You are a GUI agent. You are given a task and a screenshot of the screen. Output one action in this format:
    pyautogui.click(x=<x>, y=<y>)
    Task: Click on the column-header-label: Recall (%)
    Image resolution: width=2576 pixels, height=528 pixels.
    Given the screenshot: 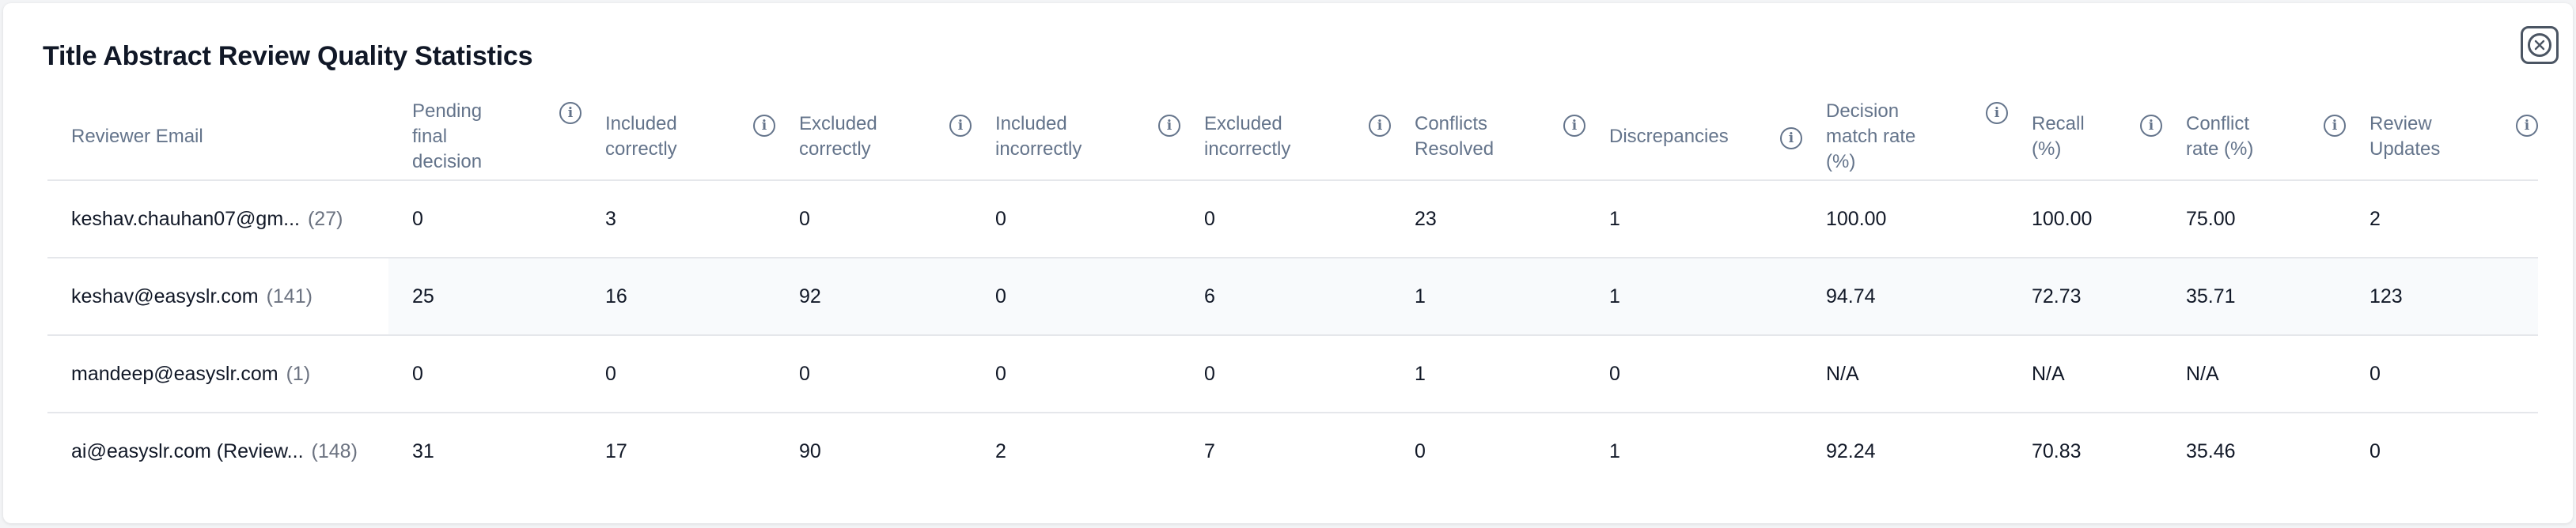 What is the action you would take?
    pyautogui.click(x=2058, y=136)
    